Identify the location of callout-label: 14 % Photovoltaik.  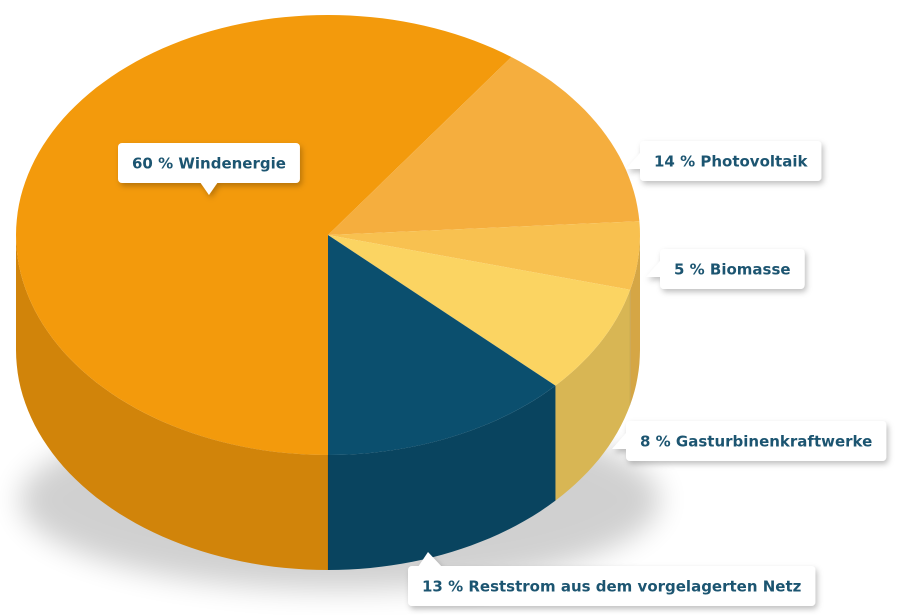
(731, 162).